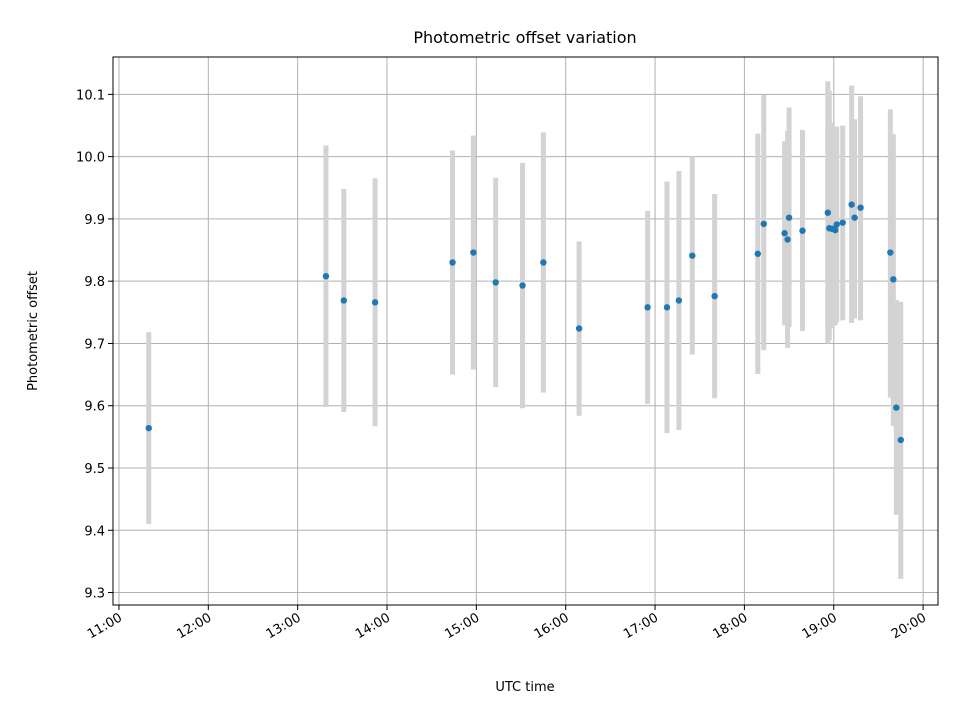 The height and width of the screenshot is (720, 960). I want to click on y-tick-label: 9.7, so click(94, 344).